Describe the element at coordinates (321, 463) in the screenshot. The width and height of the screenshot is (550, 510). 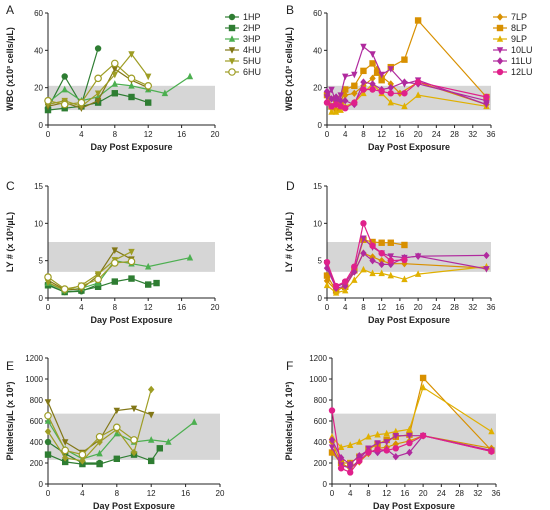
I see `y-tick-label: 200` at that location.